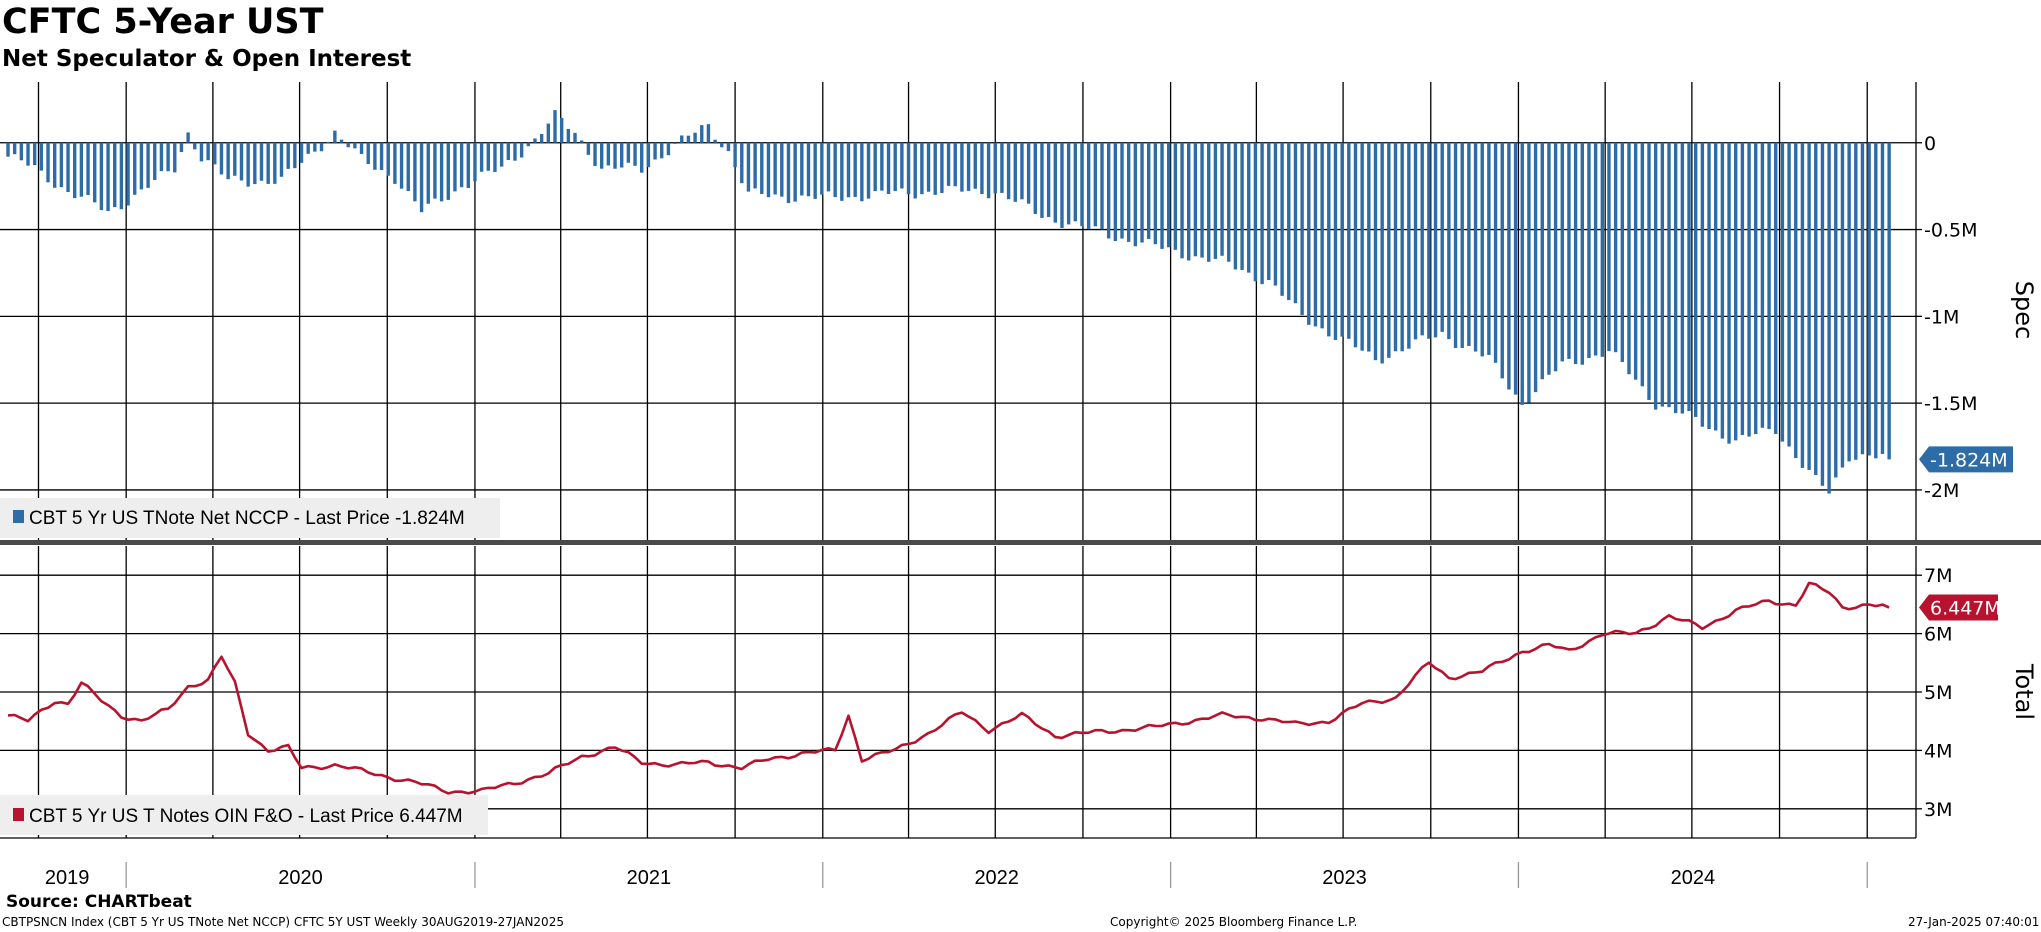 The height and width of the screenshot is (932, 2041). Describe the element at coordinates (99, 902) in the screenshot. I see `source-label: Source: CHARTbeat` at that location.